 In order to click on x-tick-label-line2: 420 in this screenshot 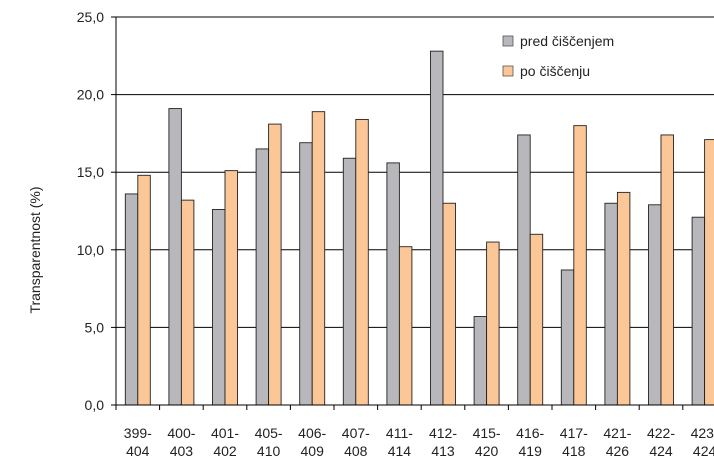, I will do `click(487, 451)`.